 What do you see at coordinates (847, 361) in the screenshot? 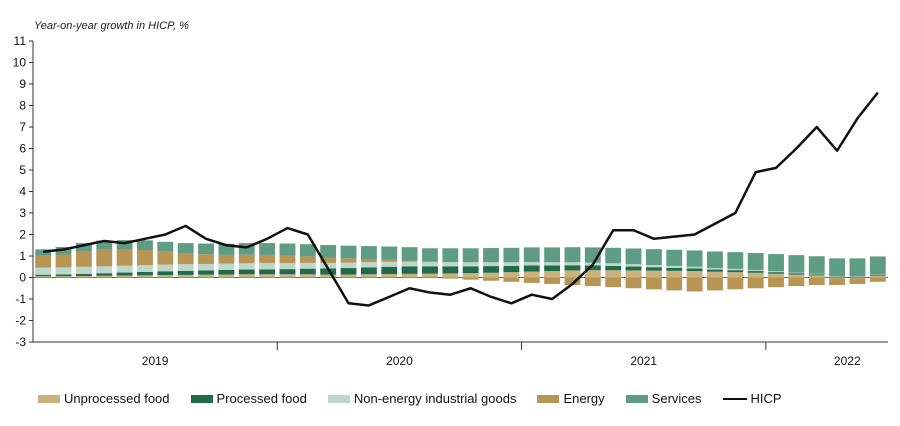
I see `x-year-label: 2022` at bounding box center [847, 361].